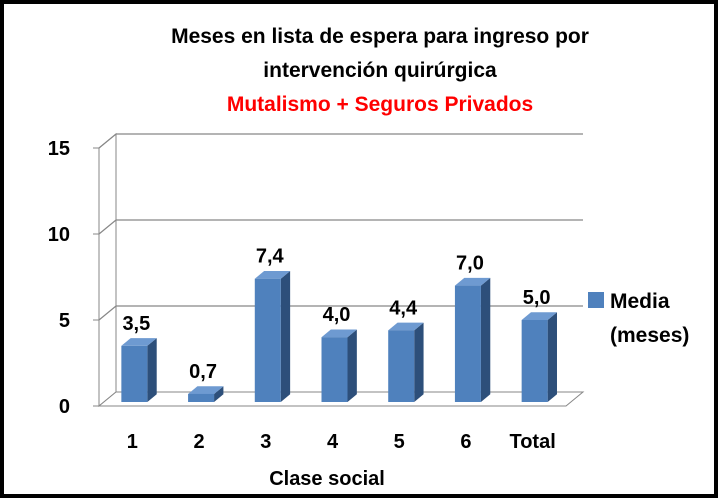  I want to click on legend-label-line-1: Media, so click(640, 301).